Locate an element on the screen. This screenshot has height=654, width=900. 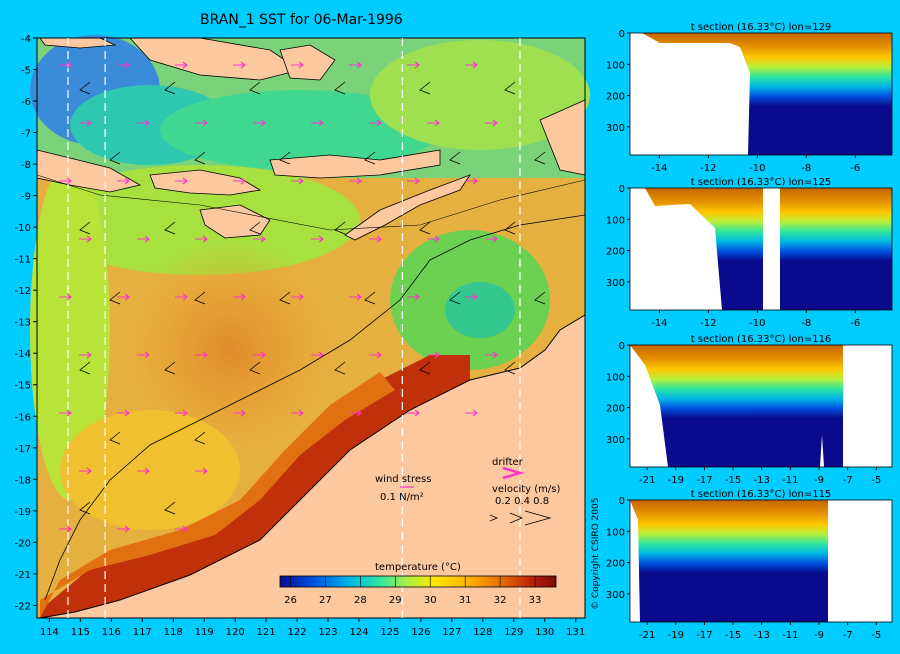
colorbar-tick-label: 30 is located at coordinates (430, 600).